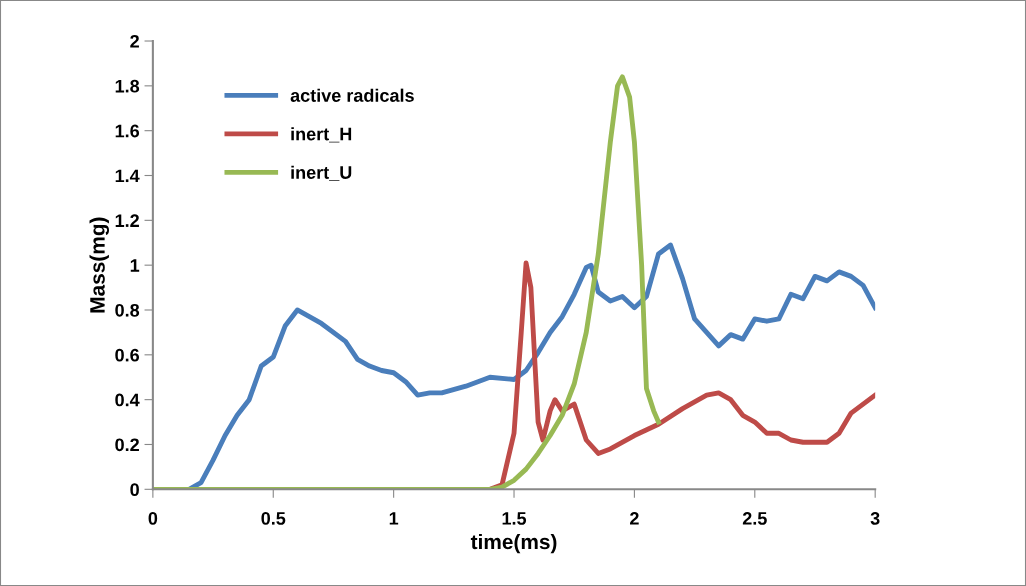 The image size is (1026, 586). I want to click on x-tick-label: 1, so click(394, 518).